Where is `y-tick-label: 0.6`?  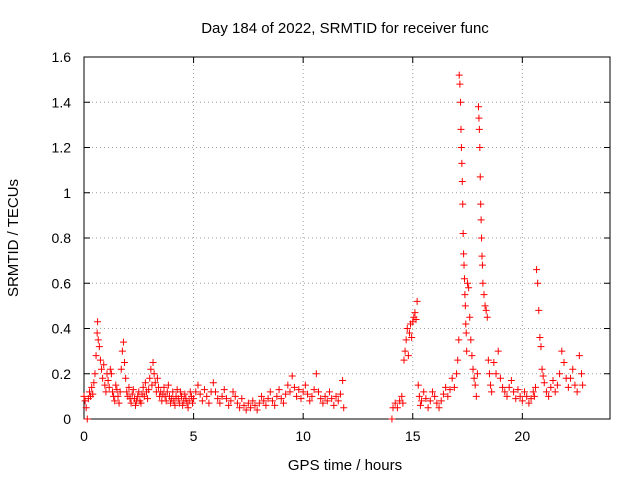
y-tick-label: 0.6 is located at coordinates (62, 283).